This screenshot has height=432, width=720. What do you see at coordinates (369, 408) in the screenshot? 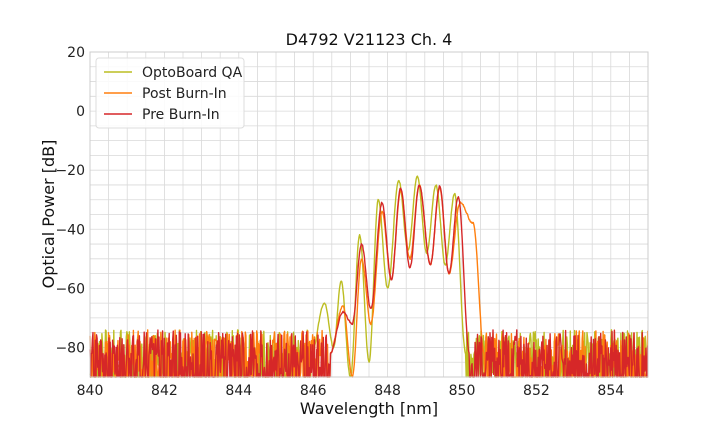
I see `x-axis-label: Wavelength [nm]` at bounding box center [369, 408].